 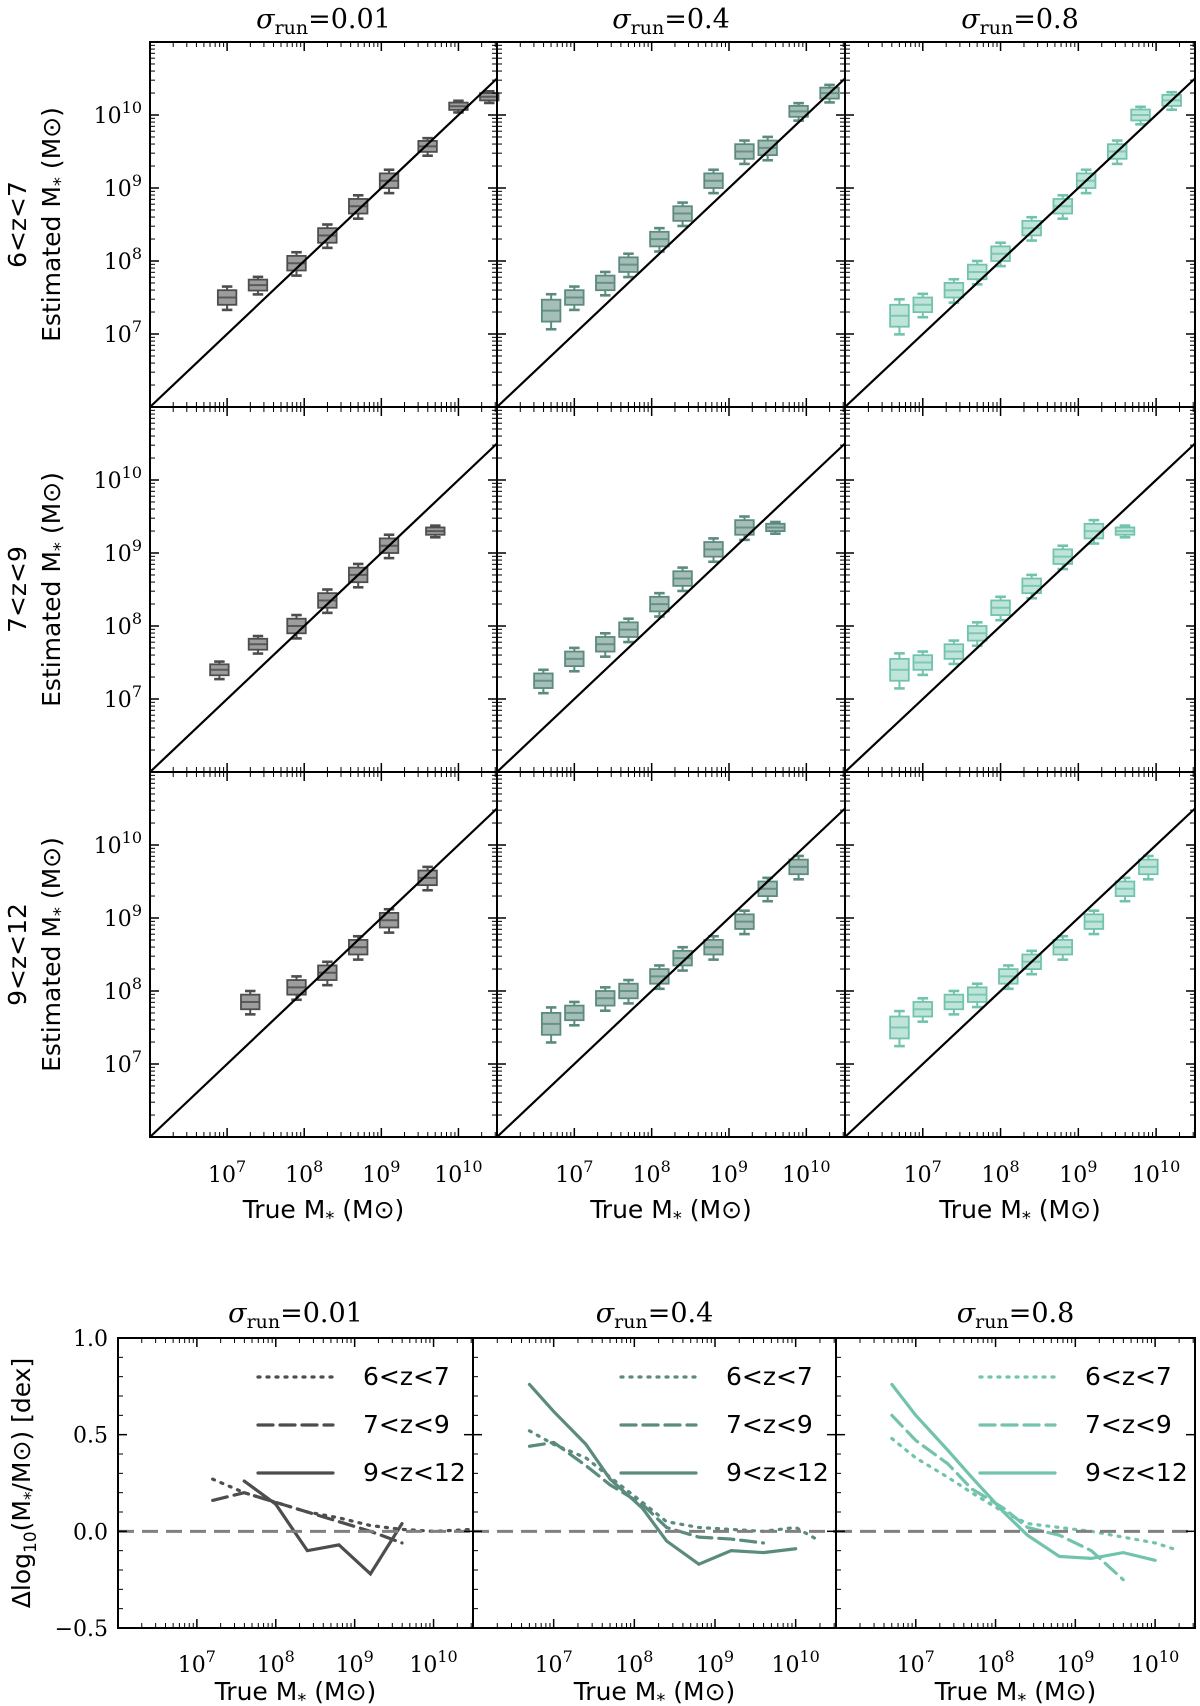 I want to click on offset-y-axis-label: Δlog10(M*/M⊙) [dex], so click(x=24, y=1483).